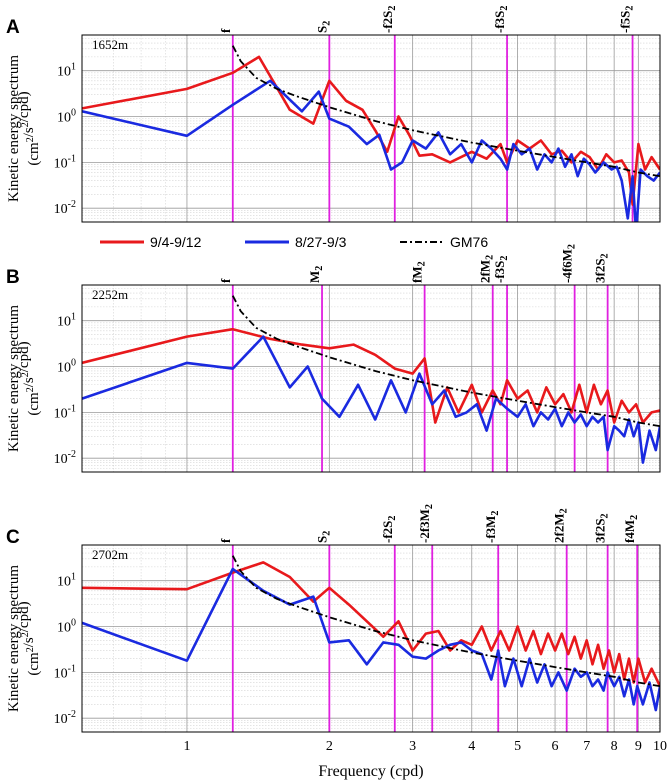  Describe the element at coordinates (569, 263) in the screenshot. I see `tidal-label: -4f6M2` at that location.